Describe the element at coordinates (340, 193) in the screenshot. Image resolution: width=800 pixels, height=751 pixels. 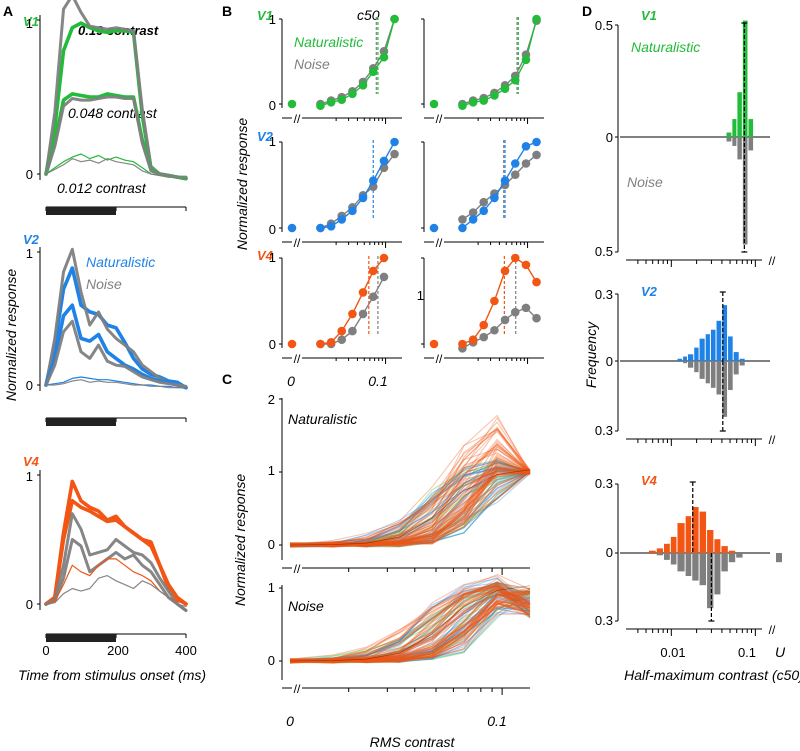
I see `b-axes-v2-1: //` at that location.